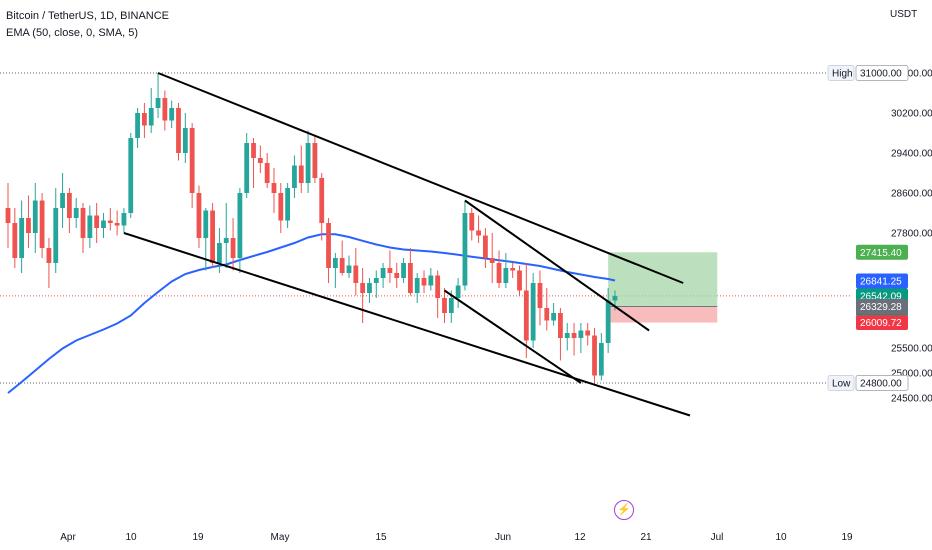 The image size is (932, 550). Describe the element at coordinates (911, 114) in the screenshot. I see `price-tick-label: 30200.00` at that location.